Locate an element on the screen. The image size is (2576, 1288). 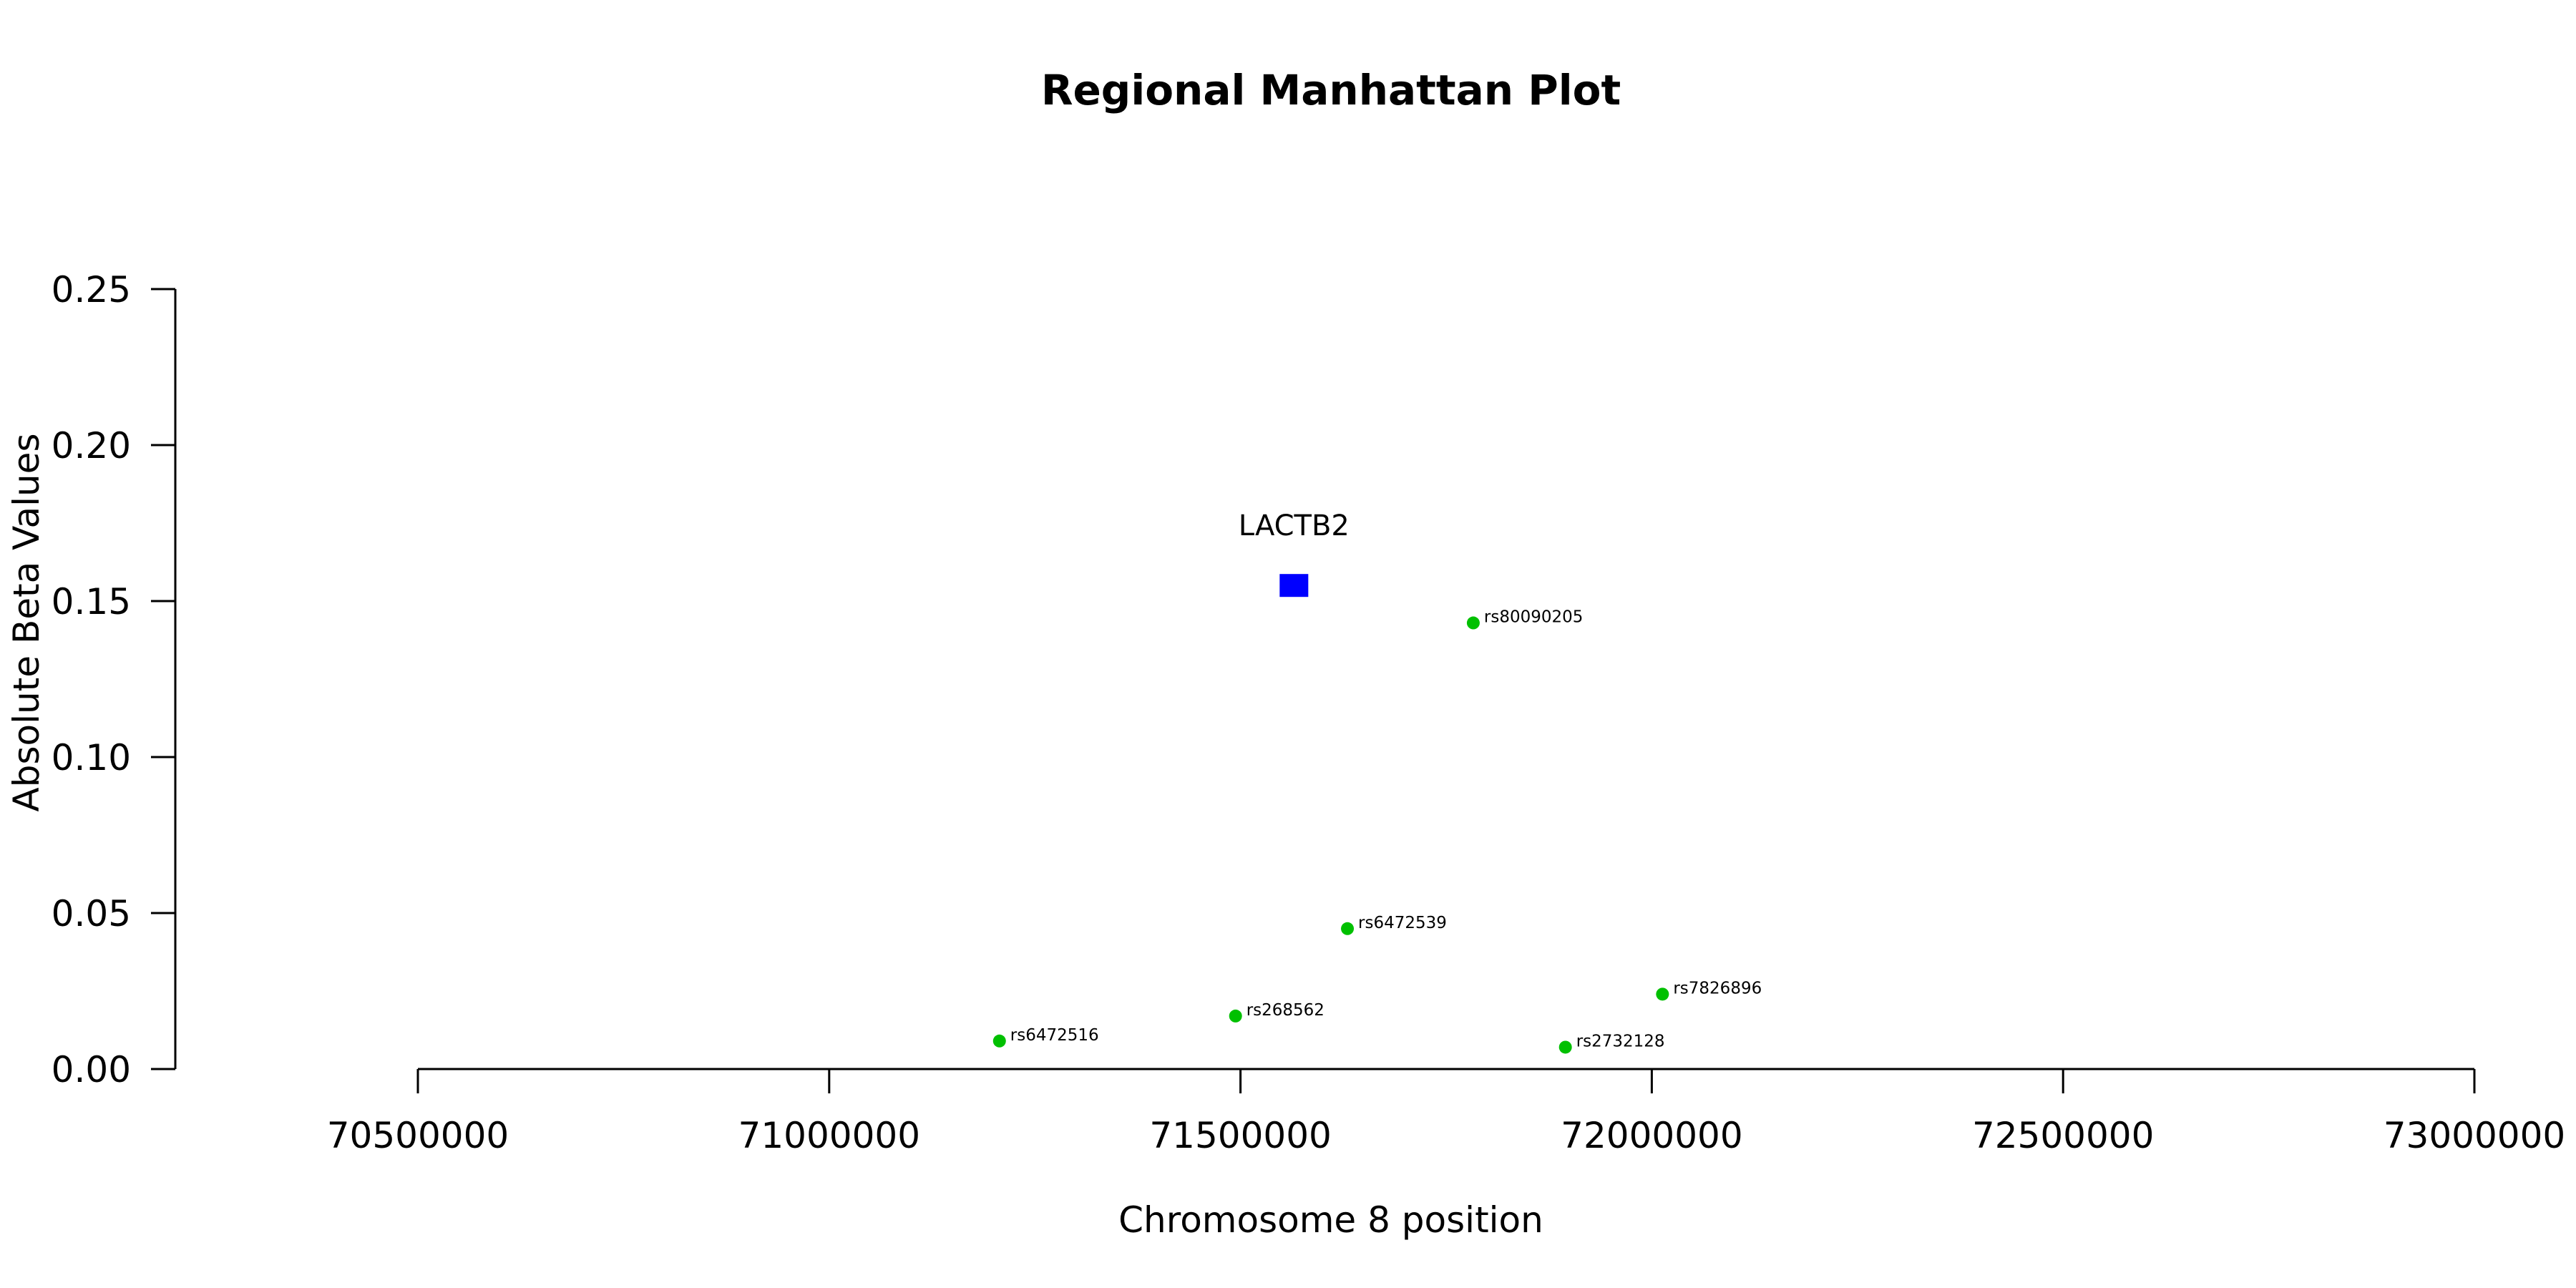
chart-title: Regional Manhattan Plot is located at coordinates (1331, 90).